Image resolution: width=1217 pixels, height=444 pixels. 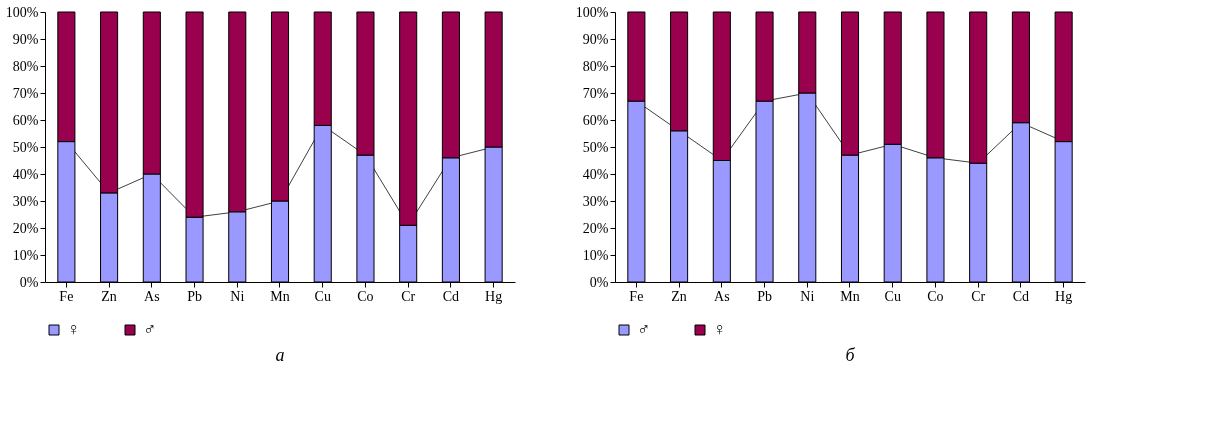 What do you see at coordinates (280, 355) in the screenshot?
I see `text: а` at bounding box center [280, 355].